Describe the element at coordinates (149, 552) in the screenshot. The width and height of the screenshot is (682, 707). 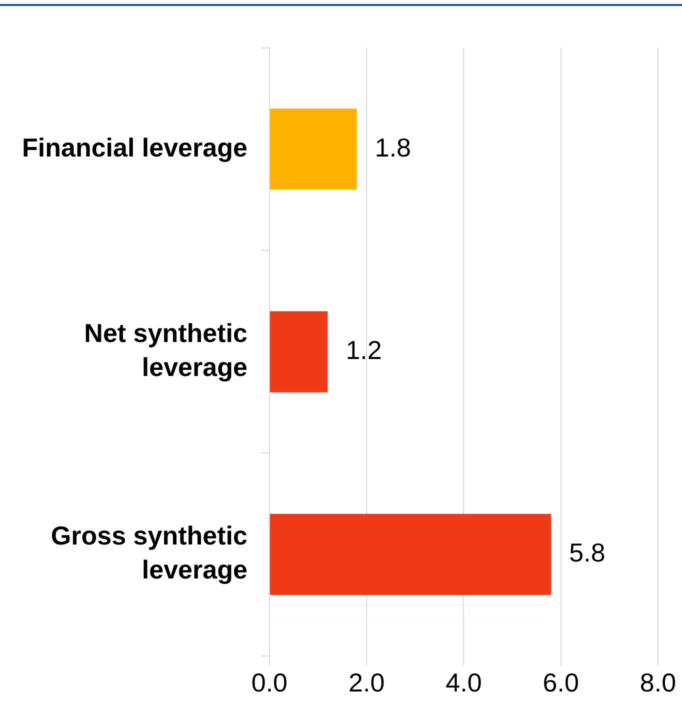
I see `y-tick-label: Gross synthetic leverage` at that location.